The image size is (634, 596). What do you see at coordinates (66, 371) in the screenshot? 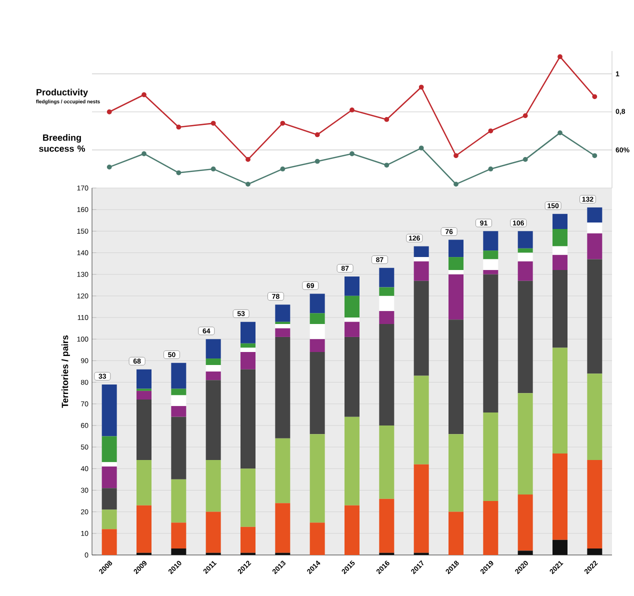
I see `y-axis-title: Territories / pairs` at bounding box center [66, 371].